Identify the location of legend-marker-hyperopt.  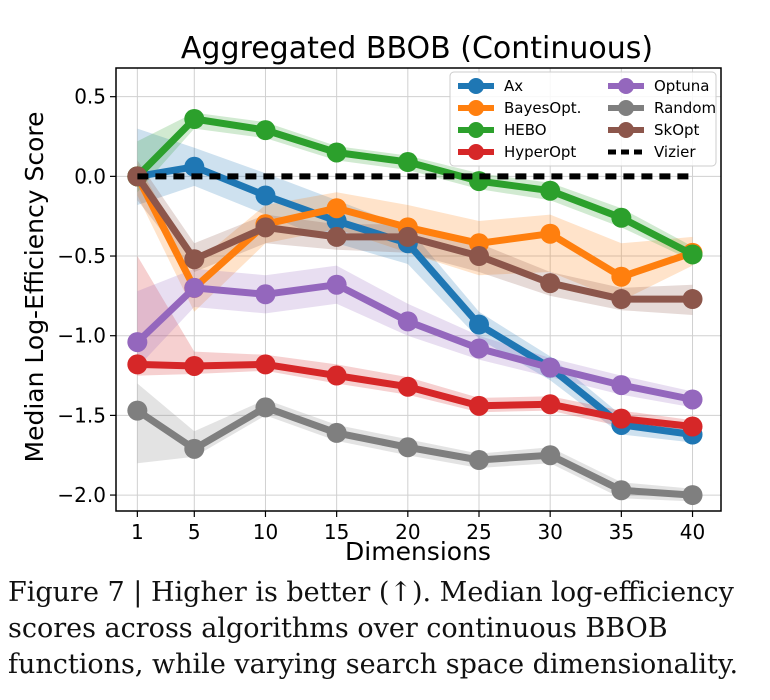
(476, 152).